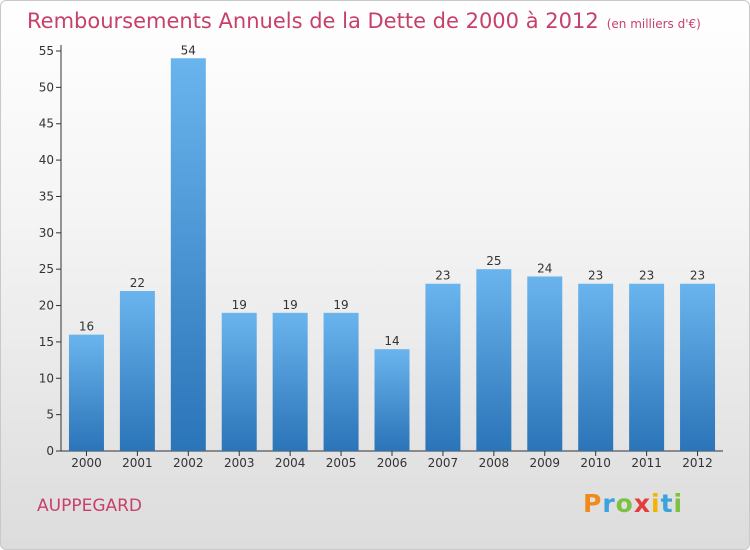 The width and height of the screenshot is (750, 550). I want to click on y-tick-label: 20, so click(46, 306).